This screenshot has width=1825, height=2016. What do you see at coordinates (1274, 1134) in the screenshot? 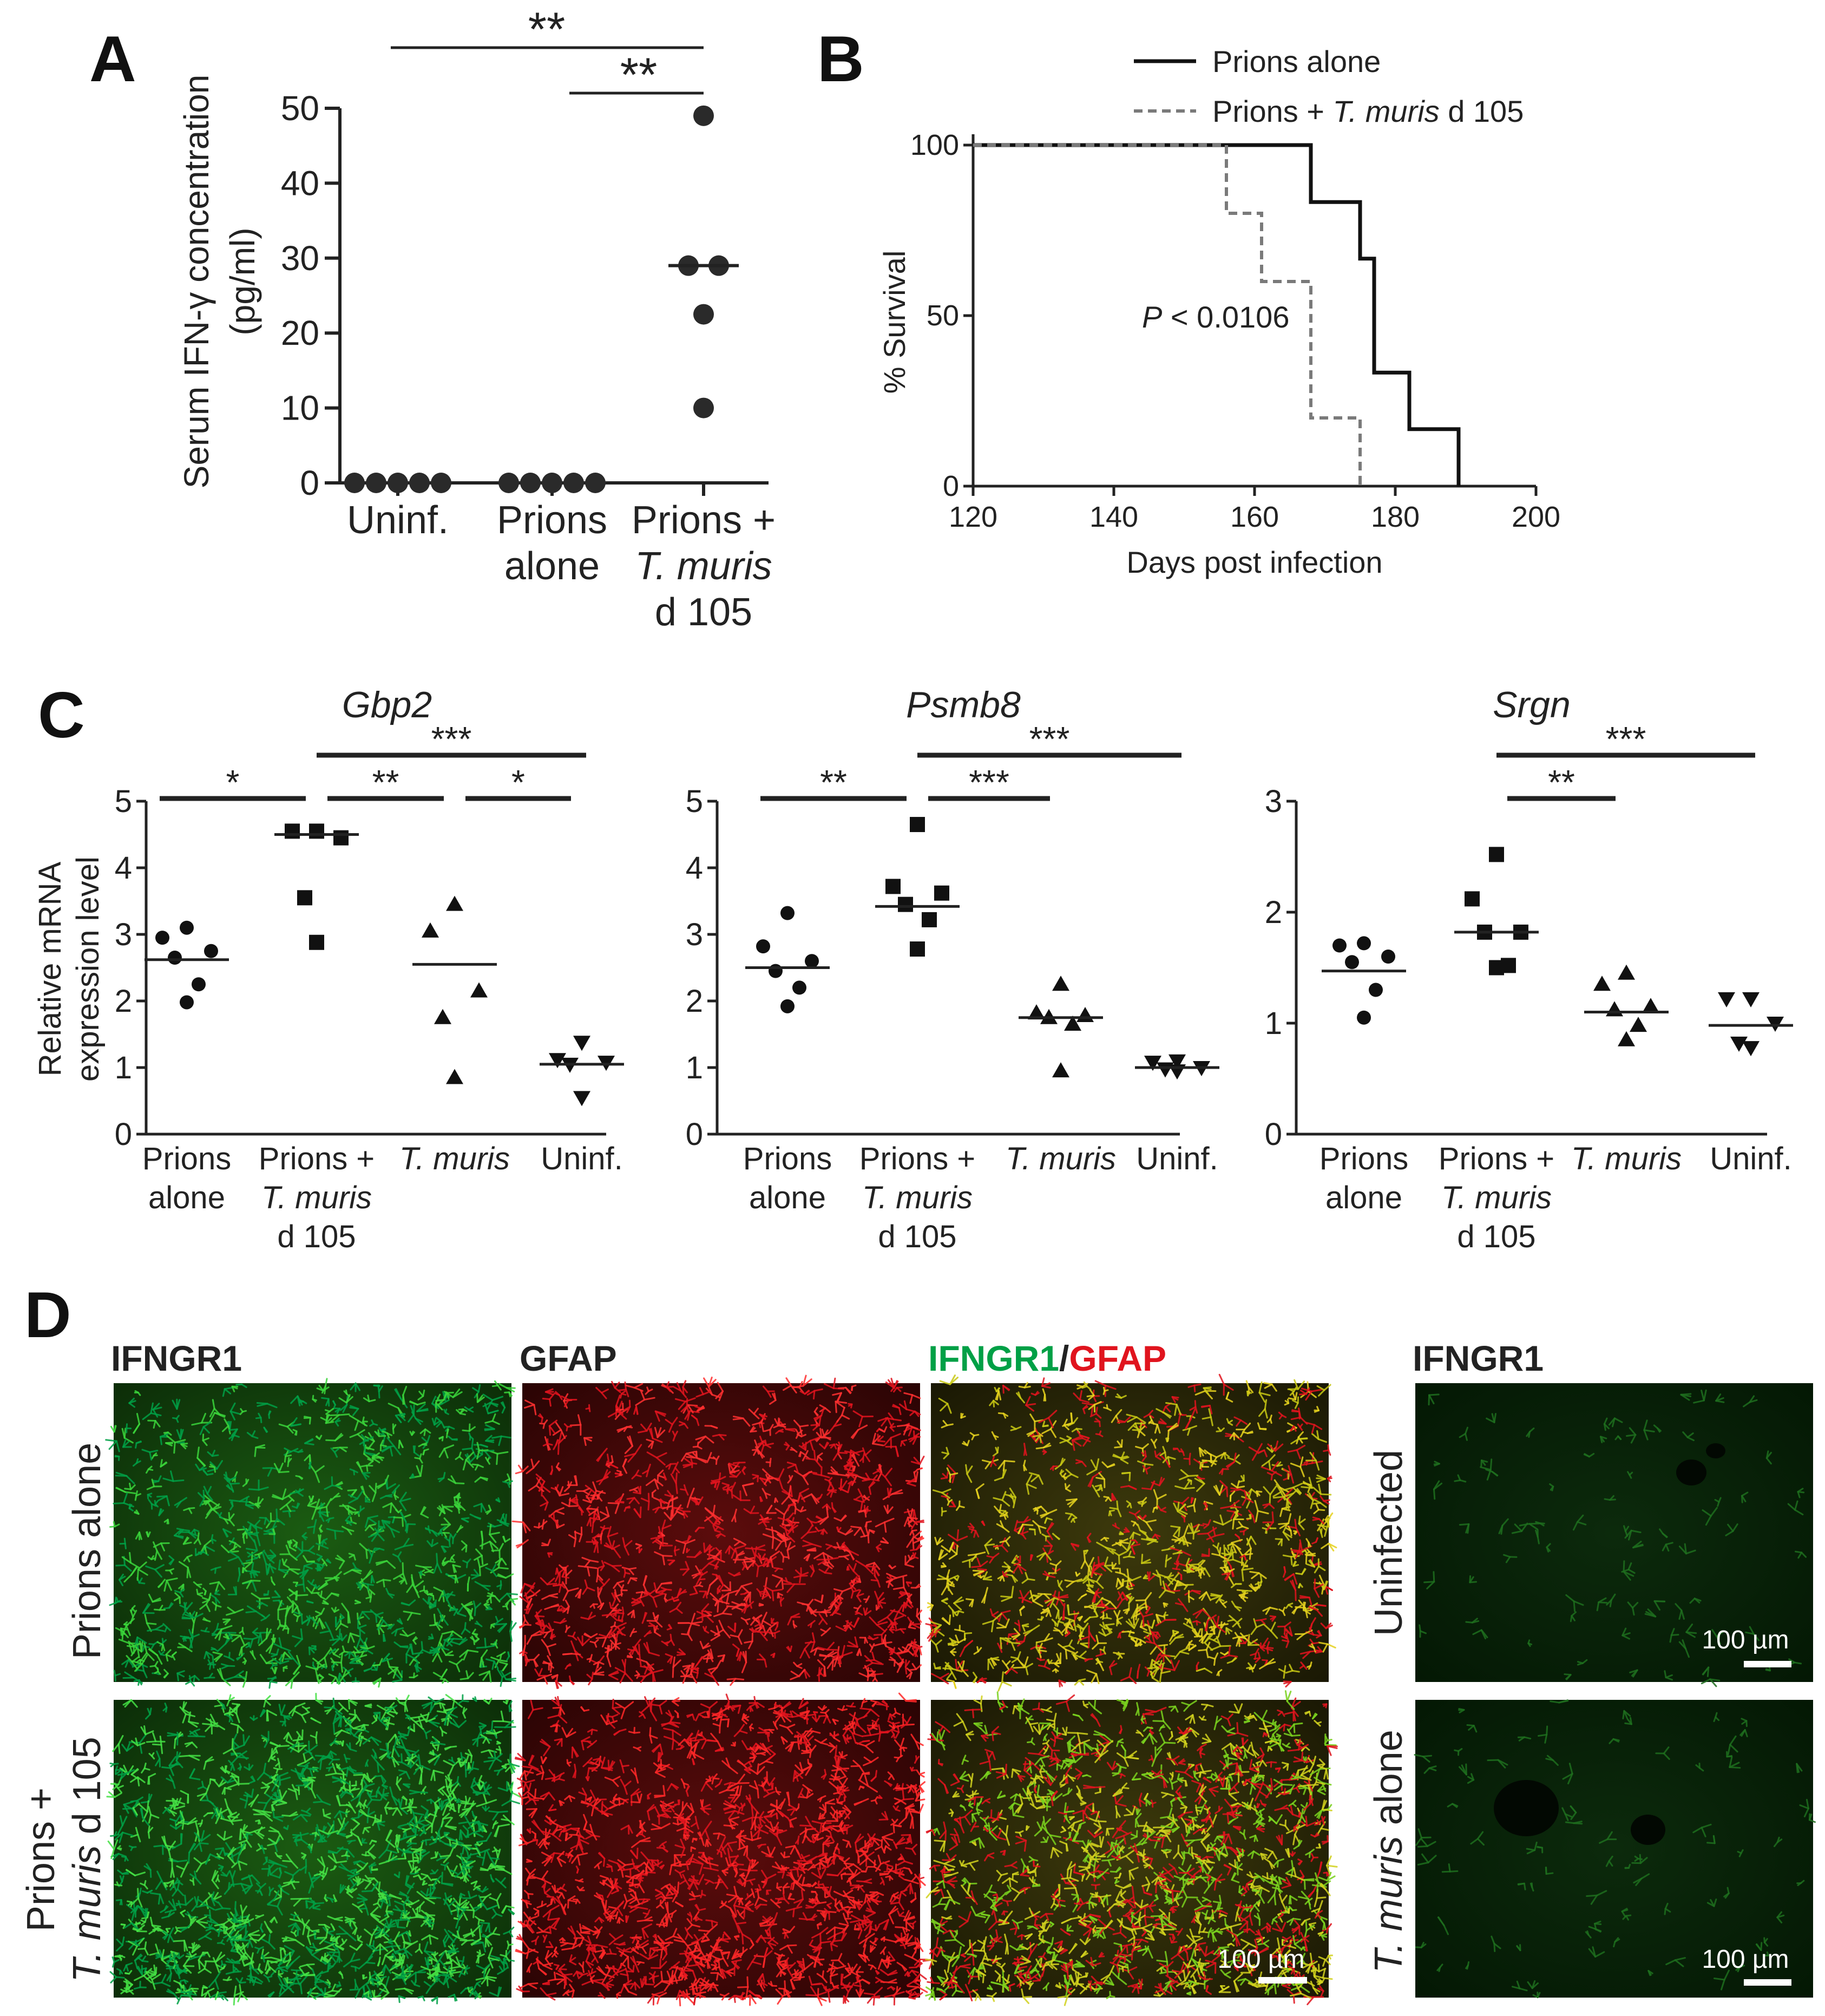
I see `c-srgn-y-tick-label: 0` at bounding box center [1274, 1134].